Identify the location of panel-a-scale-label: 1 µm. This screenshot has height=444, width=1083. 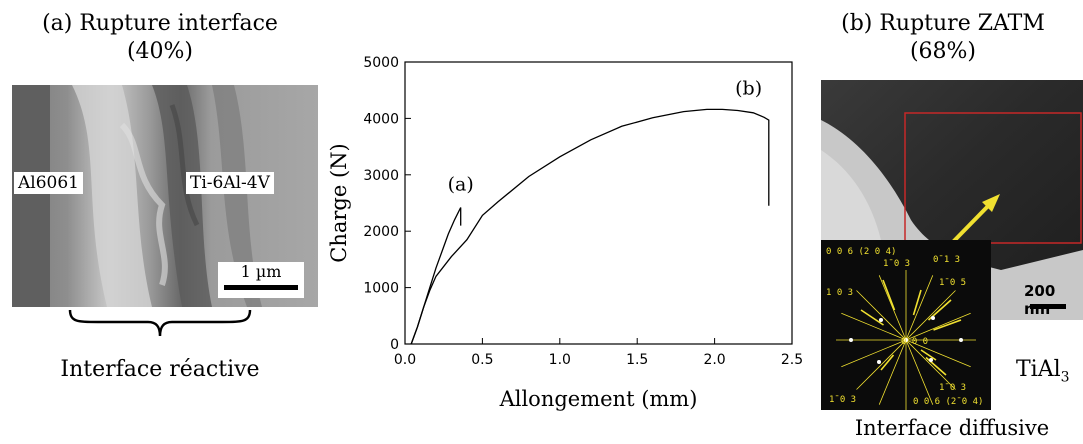
(261, 271).